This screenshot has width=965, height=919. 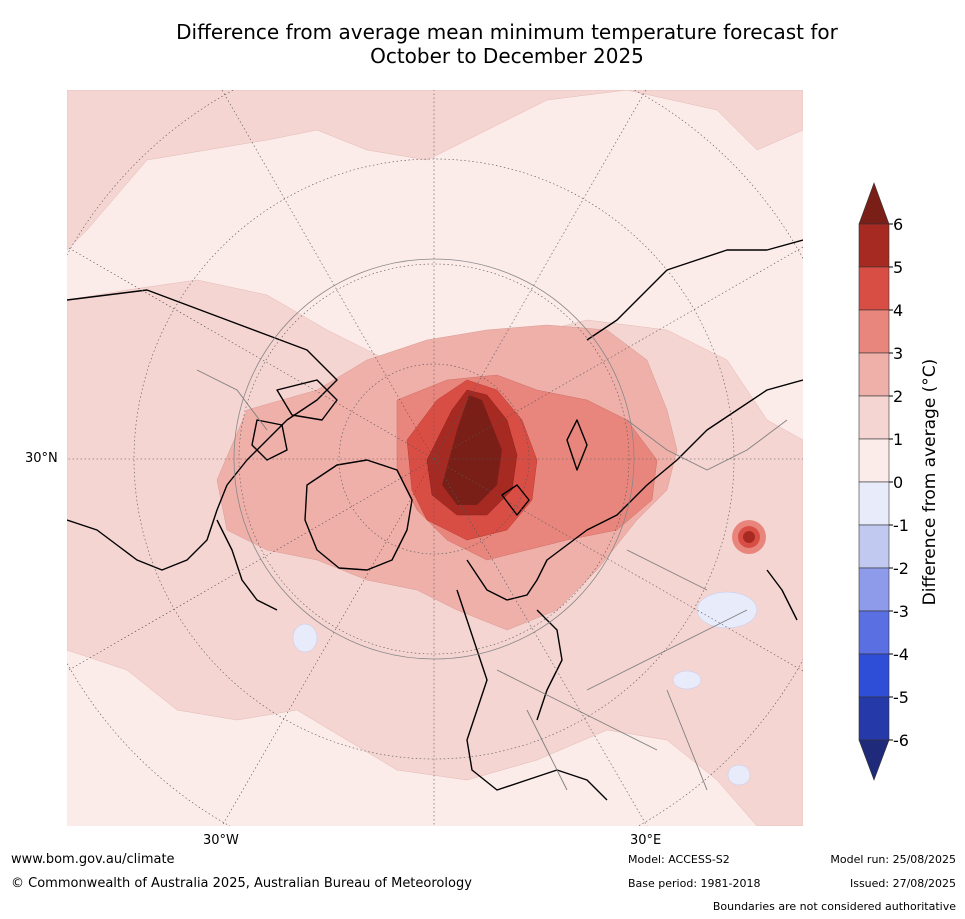 What do you see at coordinates (898, 439) in the screenshot?
I see `colorbar-tick-label: 1` at bounding box center [898, 439].